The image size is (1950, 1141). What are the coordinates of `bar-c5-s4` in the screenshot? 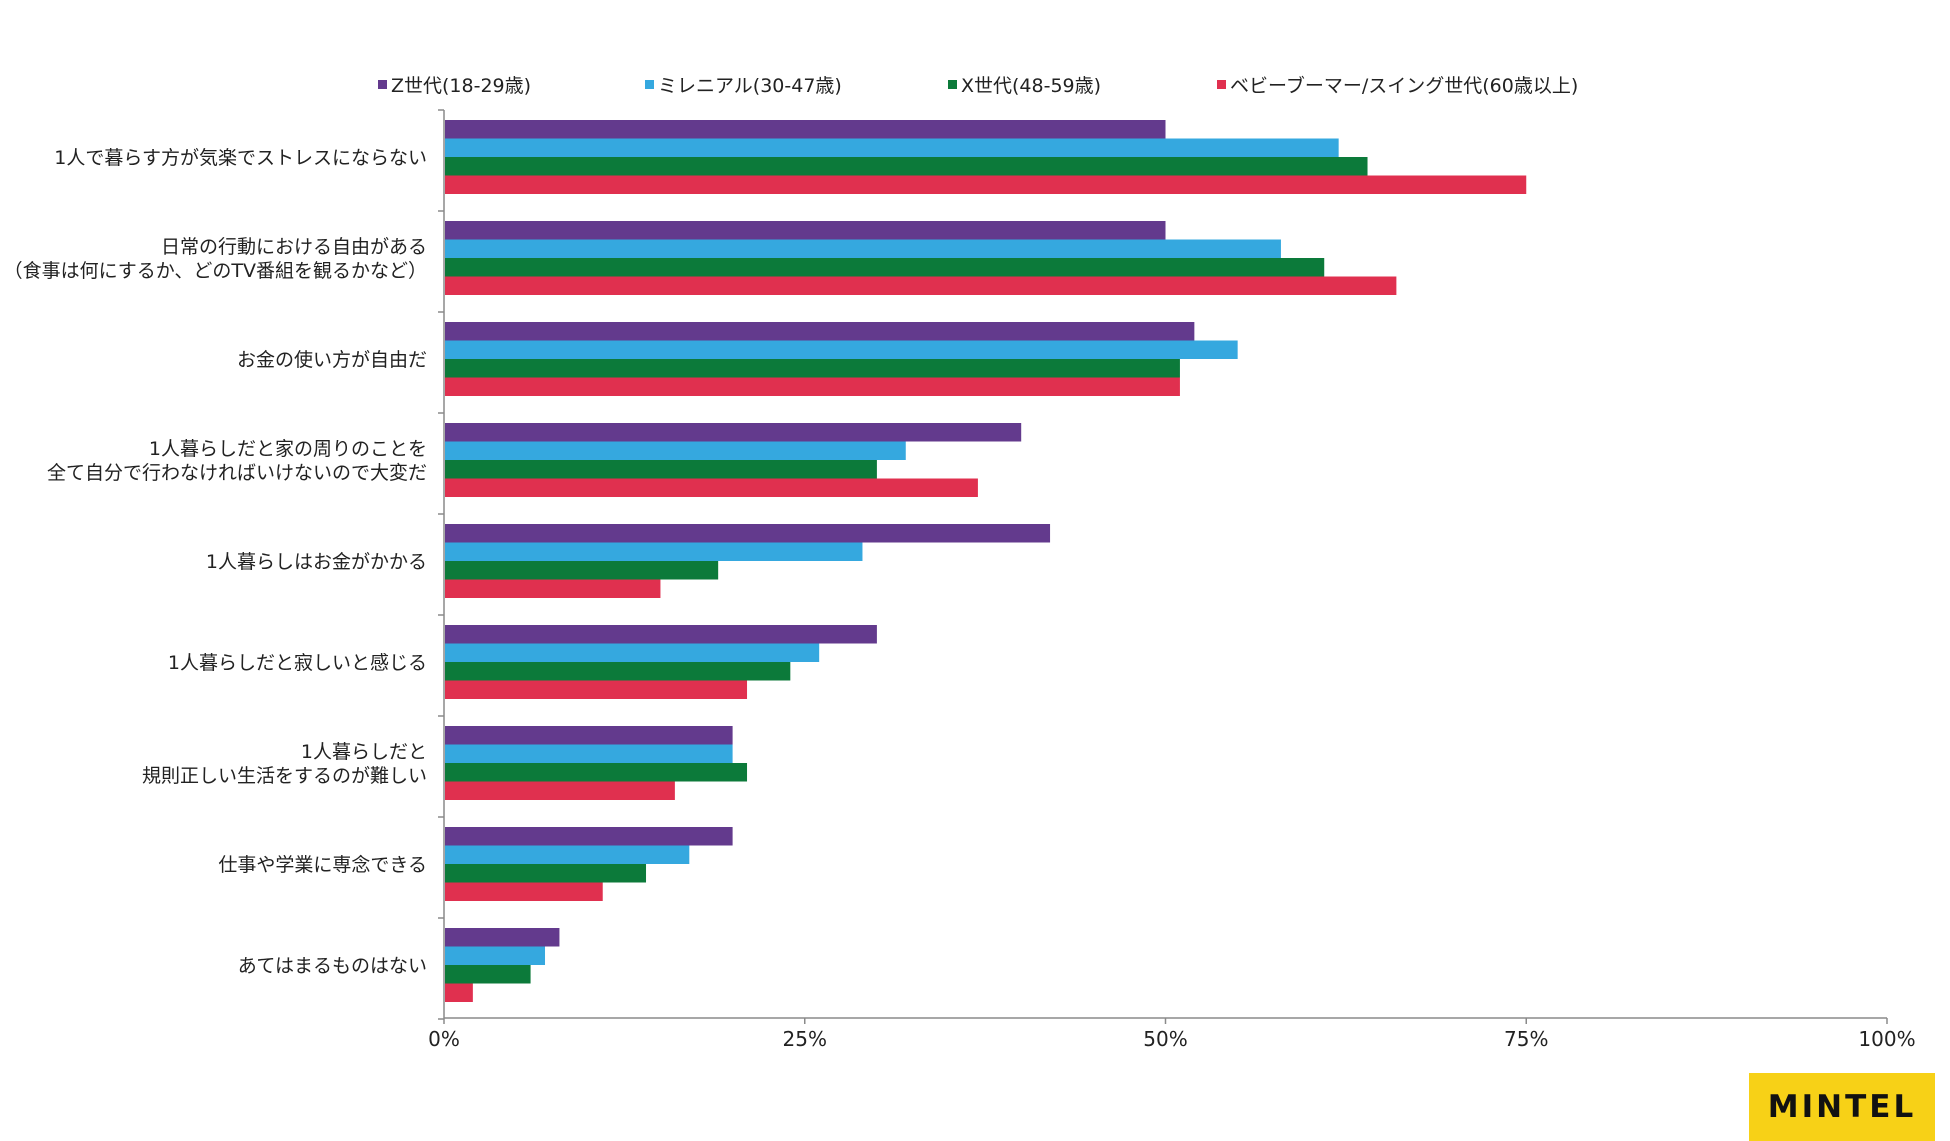 It's located at (553, 588).